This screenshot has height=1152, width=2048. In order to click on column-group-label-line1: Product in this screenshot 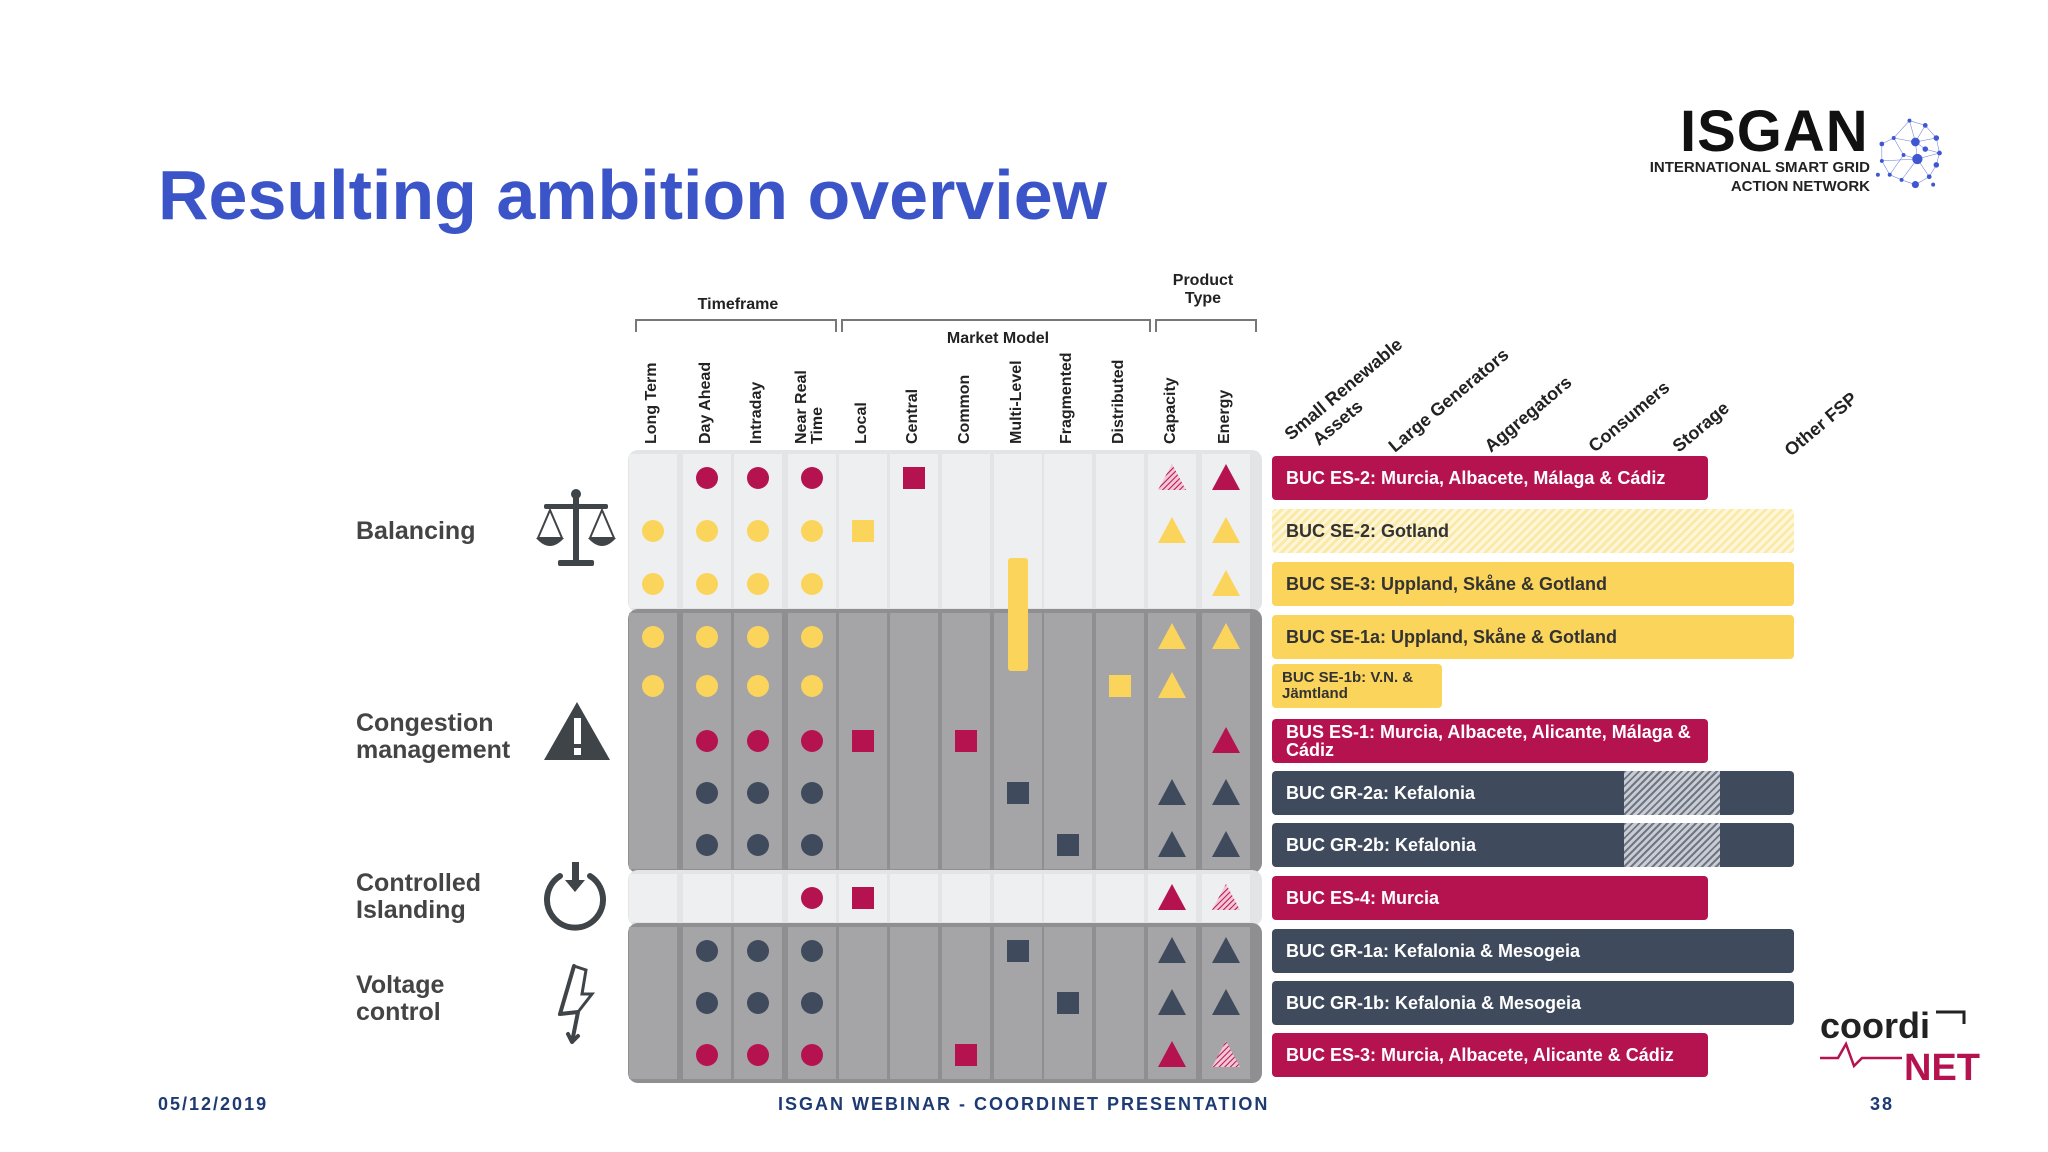, I will do `click(1203, 280)`.